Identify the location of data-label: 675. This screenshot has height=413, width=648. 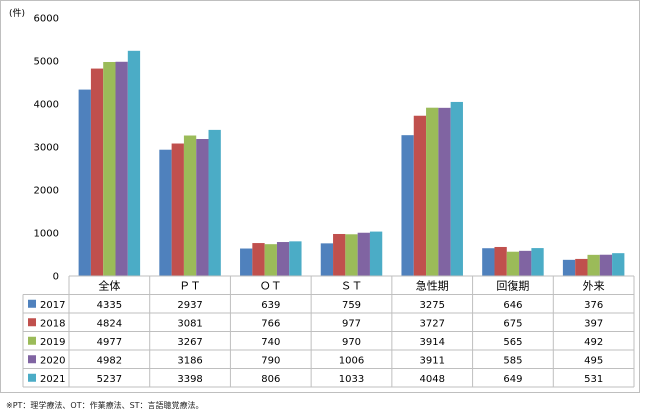
(512, 323).